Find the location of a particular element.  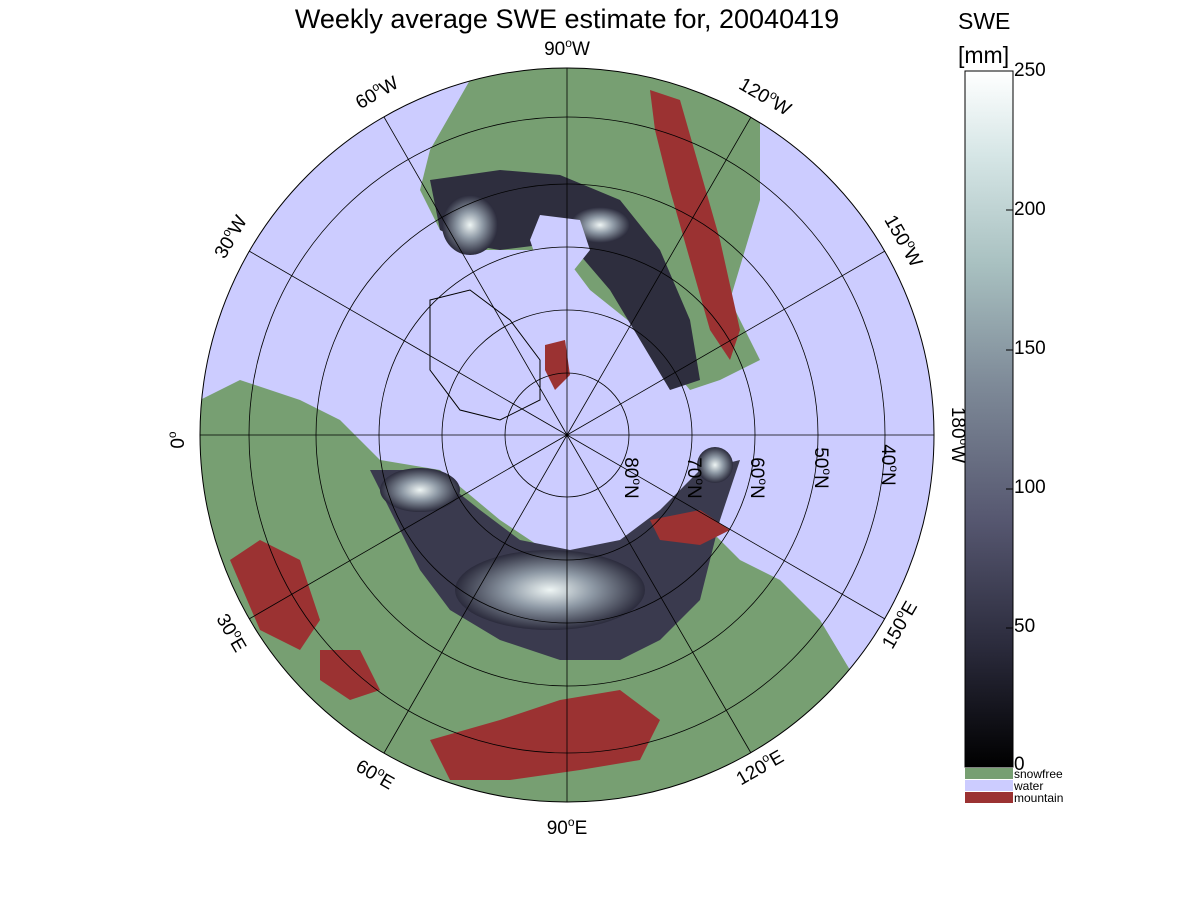

meridian-label-90w: 90oW is located at coordinates (567, 48).